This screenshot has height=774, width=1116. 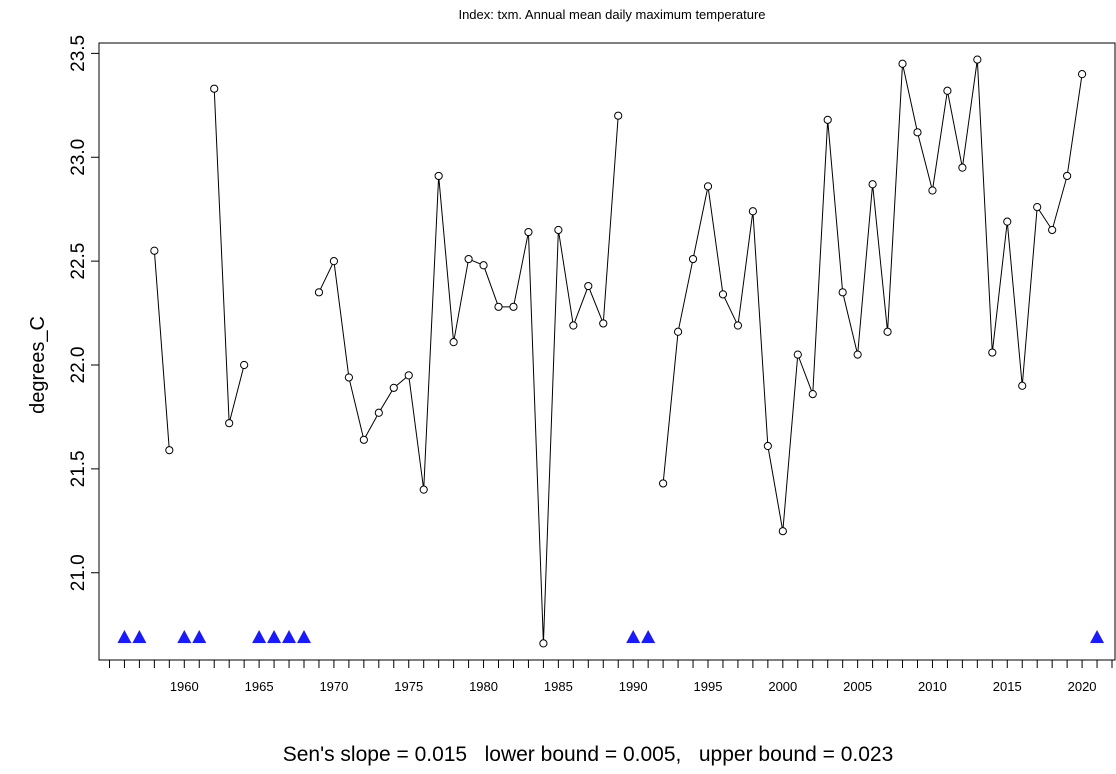 What do you see at coordinates (611, 636) in the screenshot?
I see `missing-year-markers` at bounding box center [611, 636].